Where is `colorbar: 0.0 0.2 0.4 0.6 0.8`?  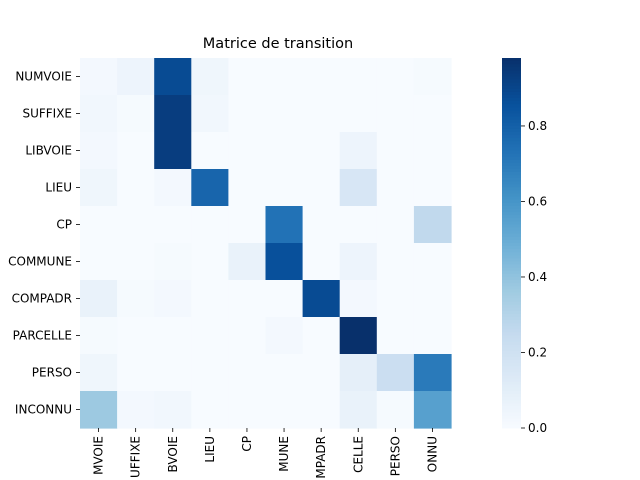
colorbar: 0.0 0.2 0.4 0.6 0.8 is located at coordinates (524, 246).